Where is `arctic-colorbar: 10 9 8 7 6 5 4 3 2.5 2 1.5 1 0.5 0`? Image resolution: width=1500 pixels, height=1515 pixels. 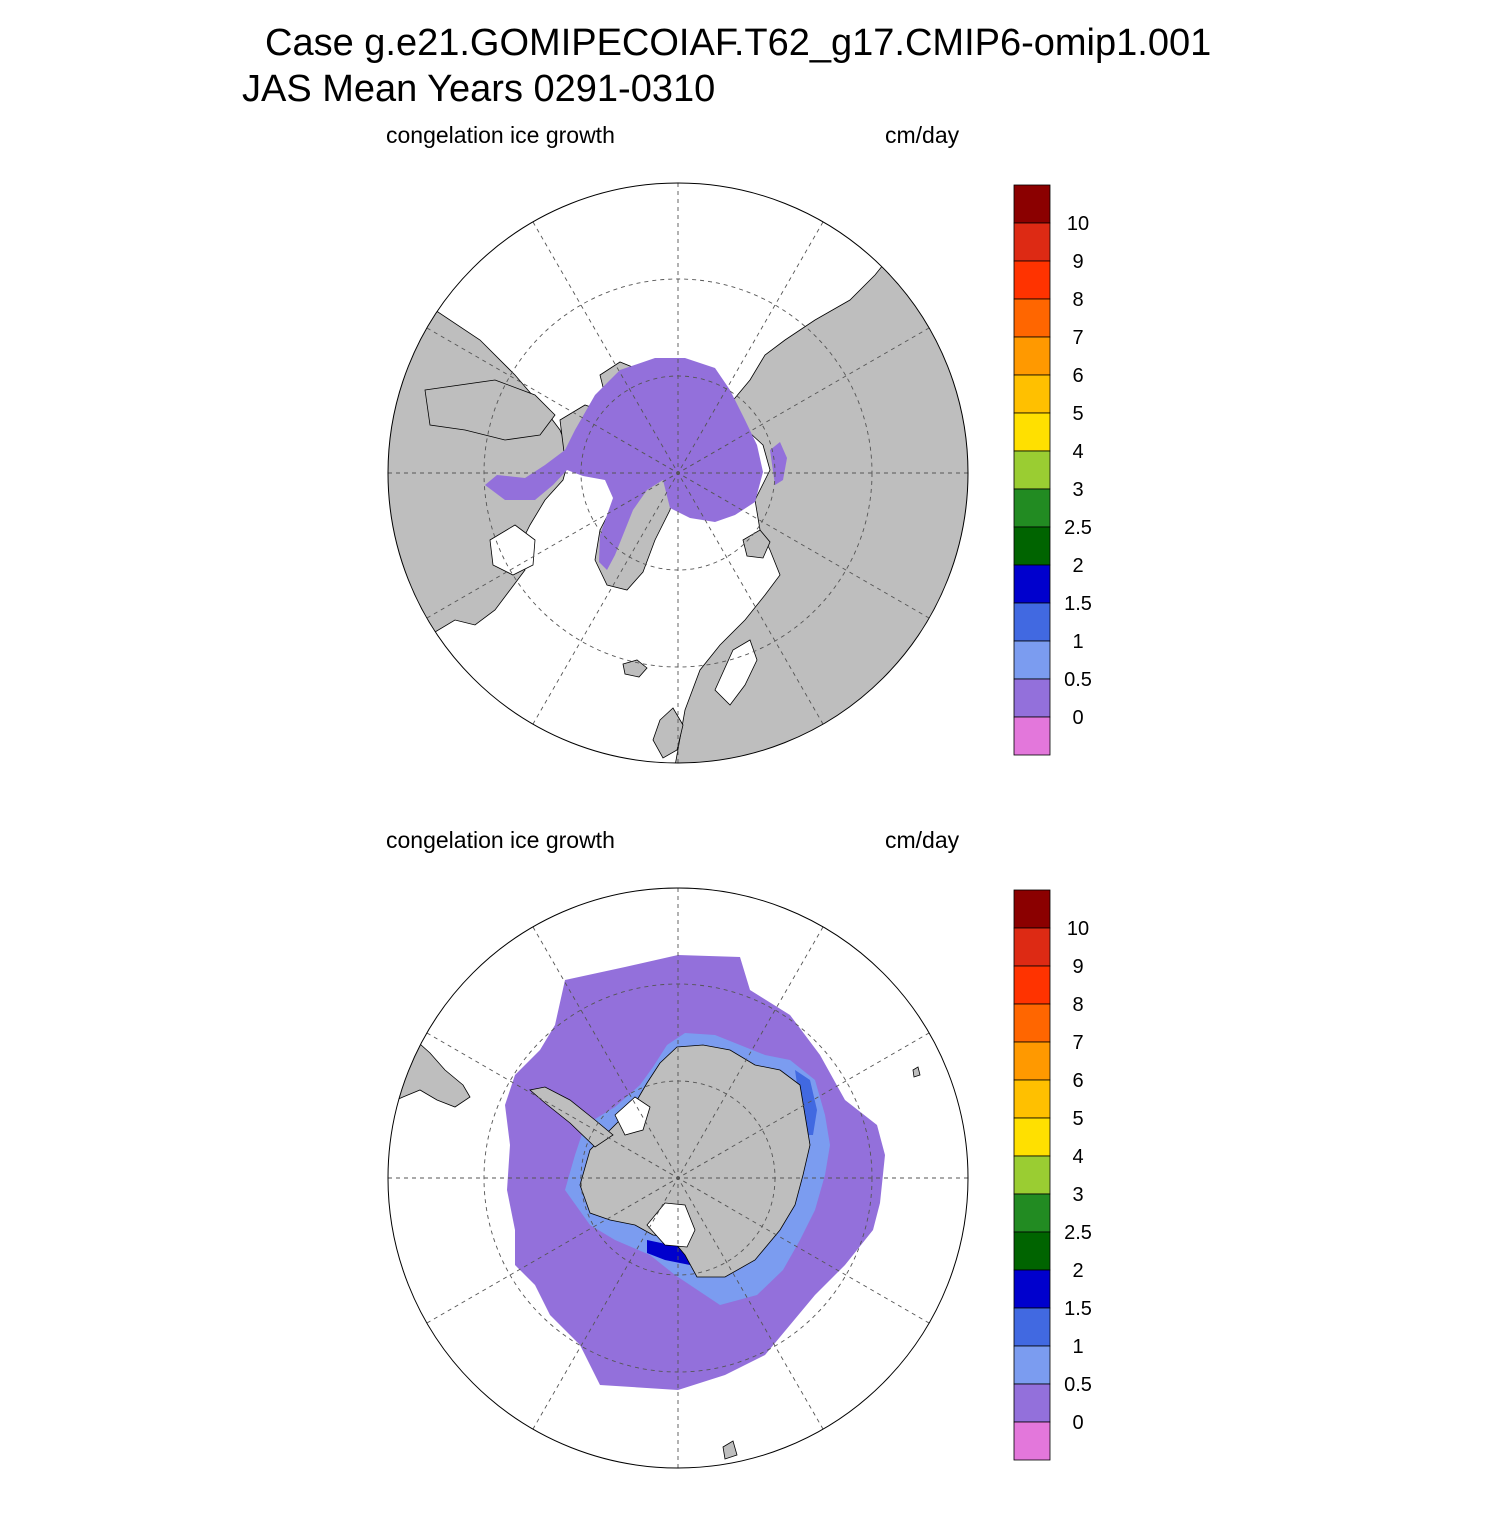
arctic-colorbar: 10 9 8 7 6 5 4 3 2.5 2 1.5 1 0.5 0 is located at coordinates (1052, 470).